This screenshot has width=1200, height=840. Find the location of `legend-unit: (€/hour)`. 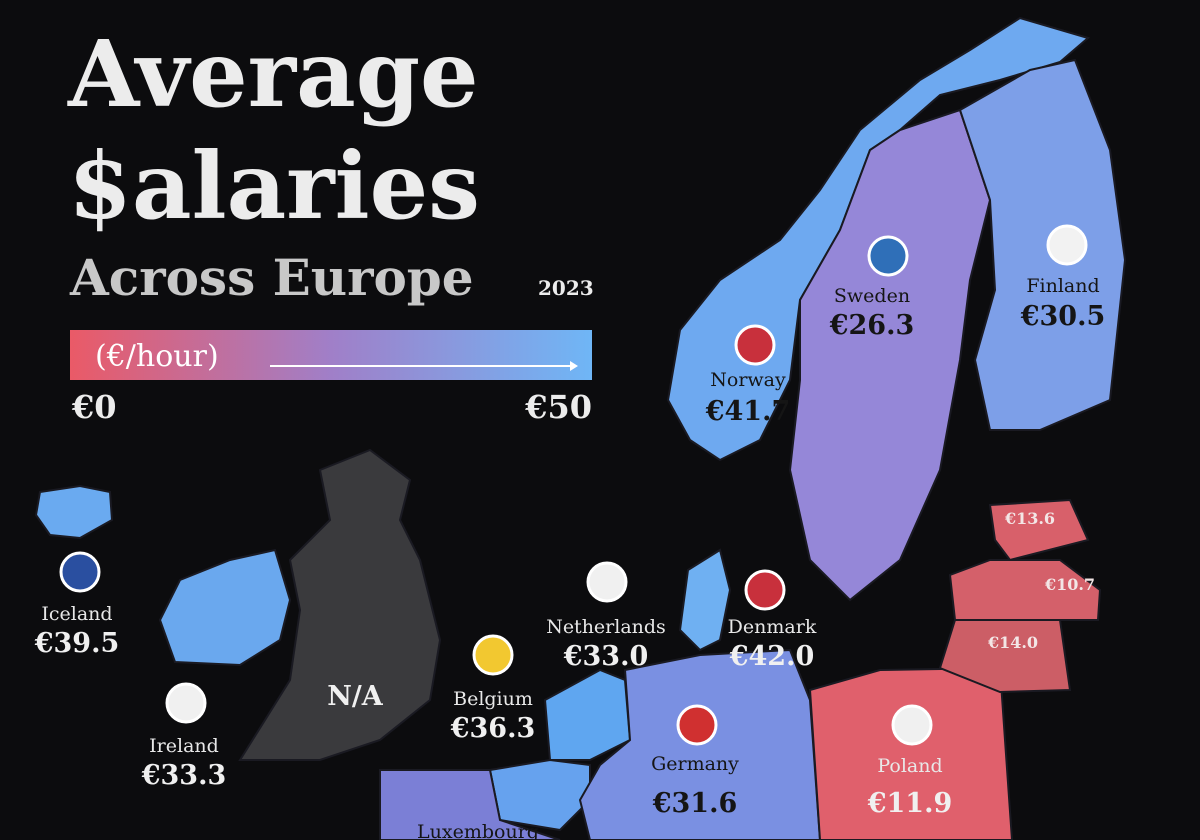

legend-unit: (€/hour) is located at coordinates (157, 356).